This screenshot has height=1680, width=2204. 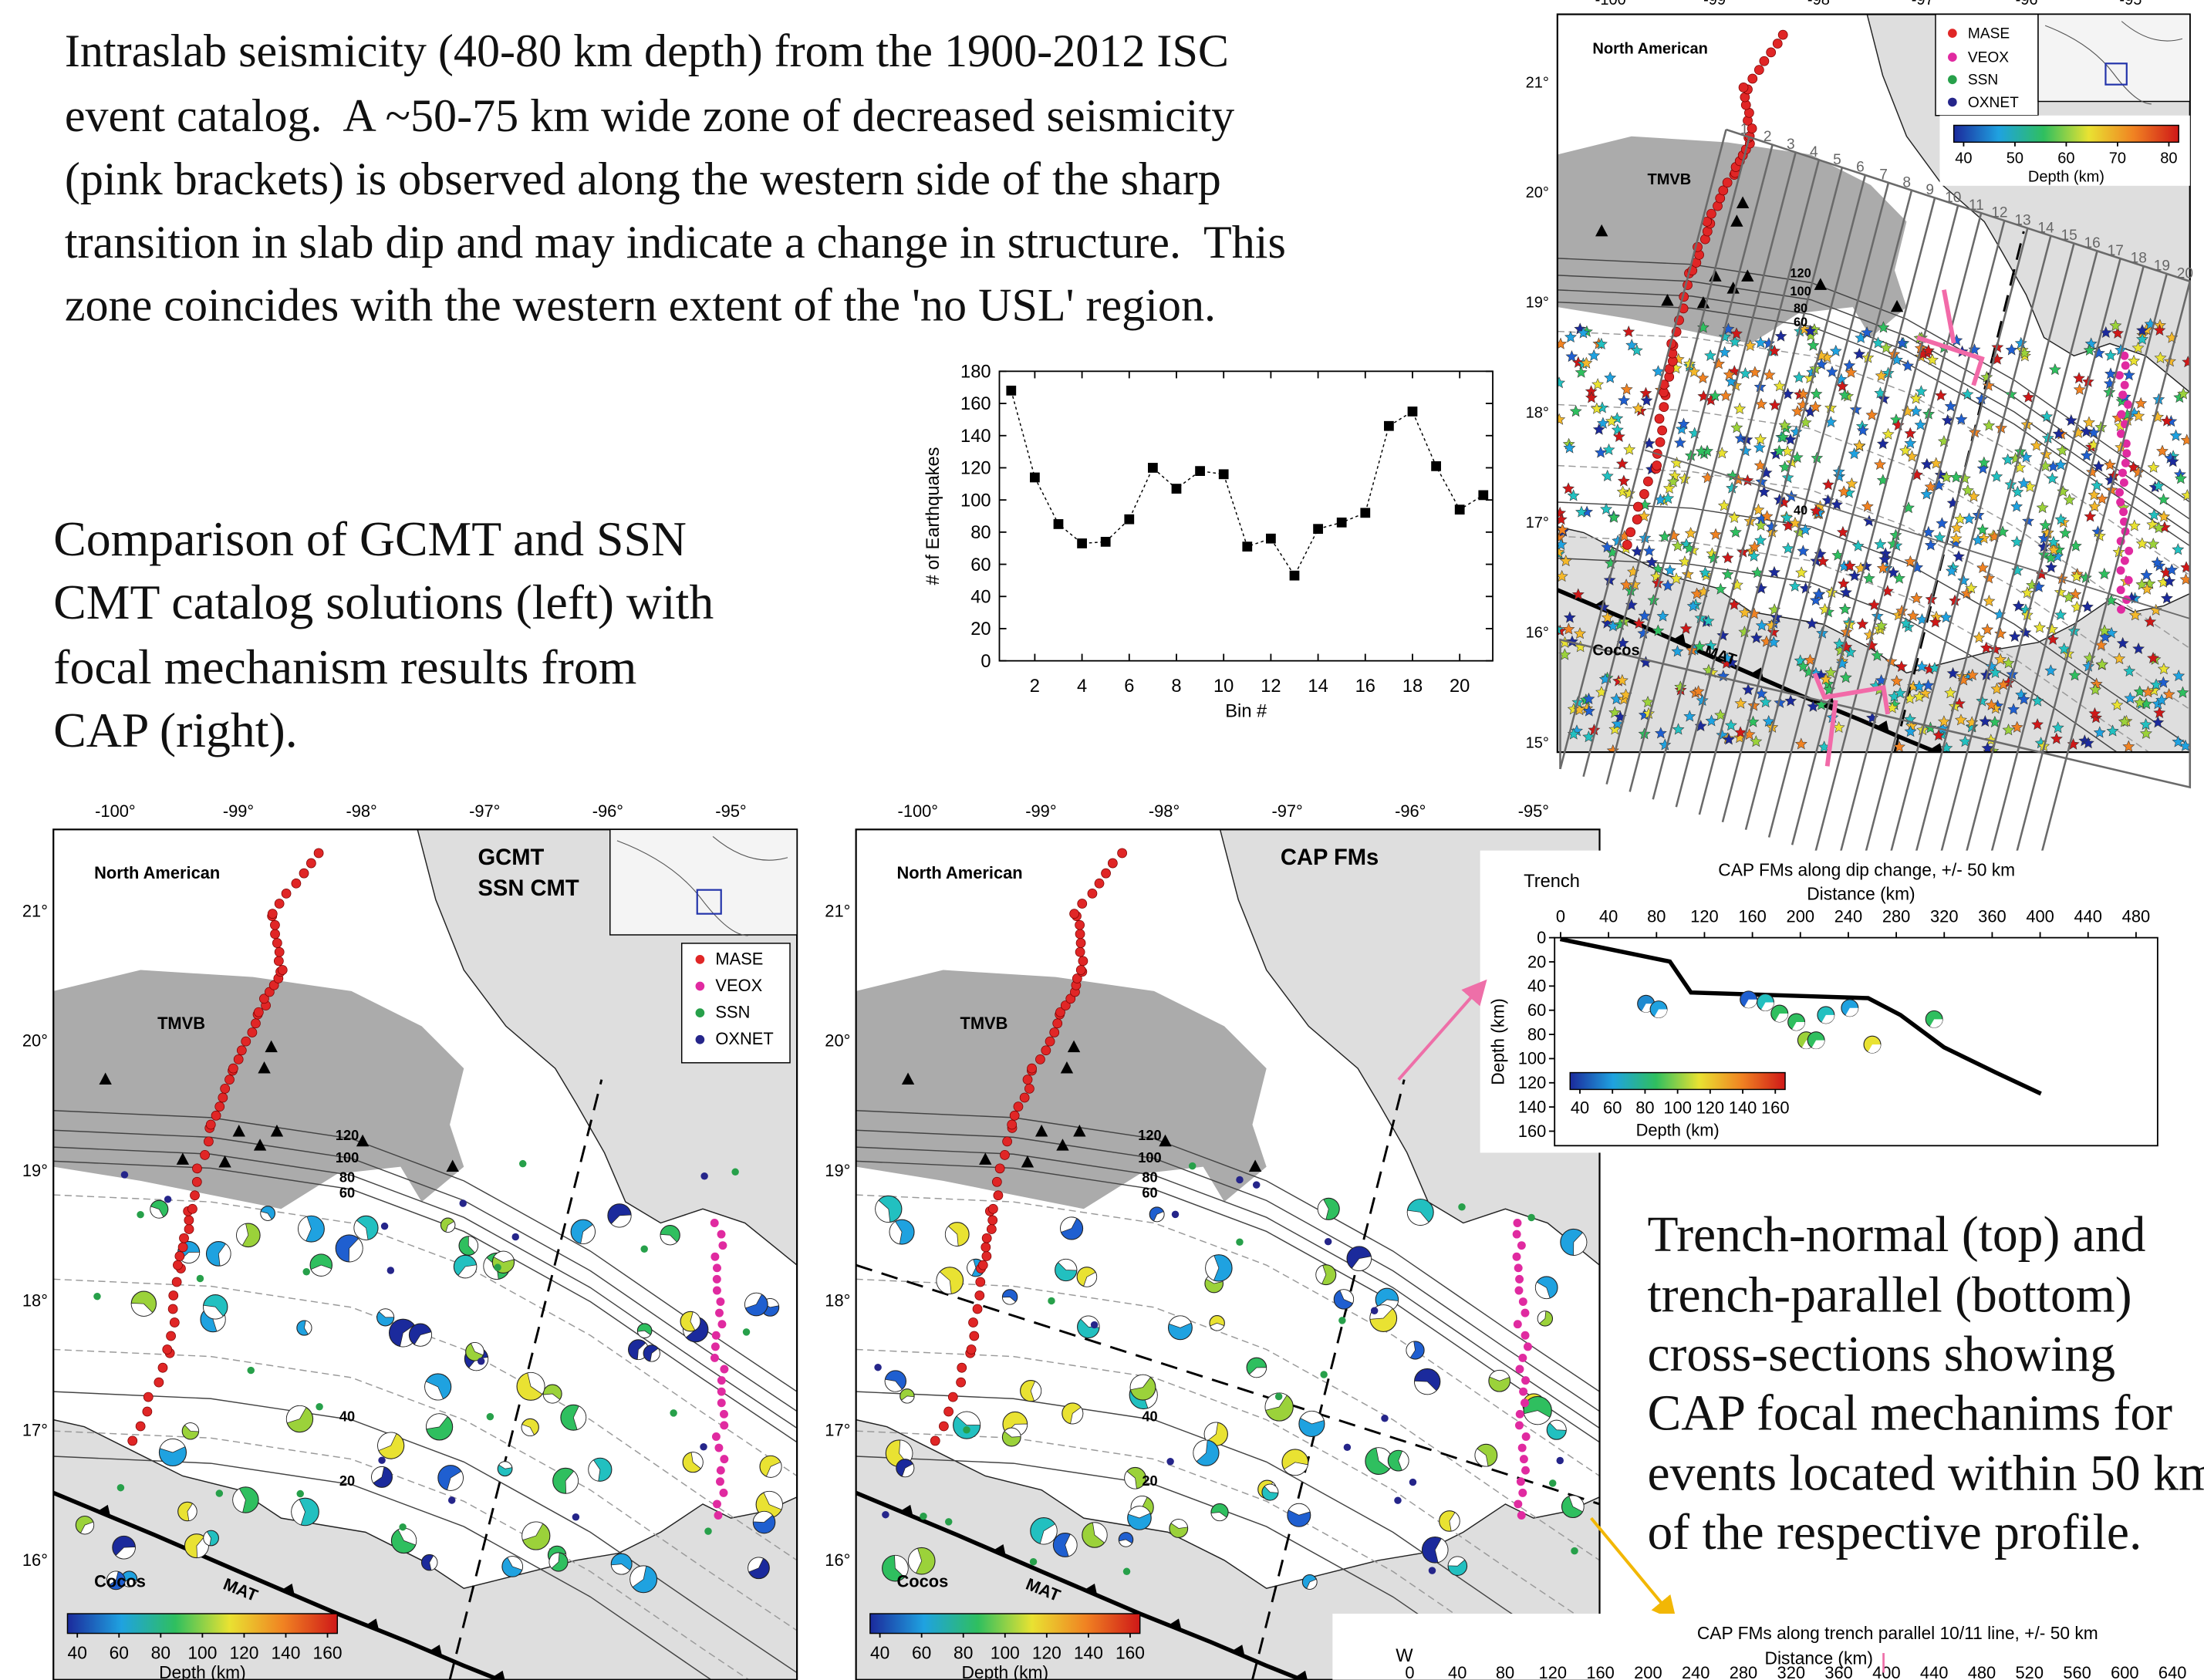 I want to click on volcano, so click(x=1041, y=1130).